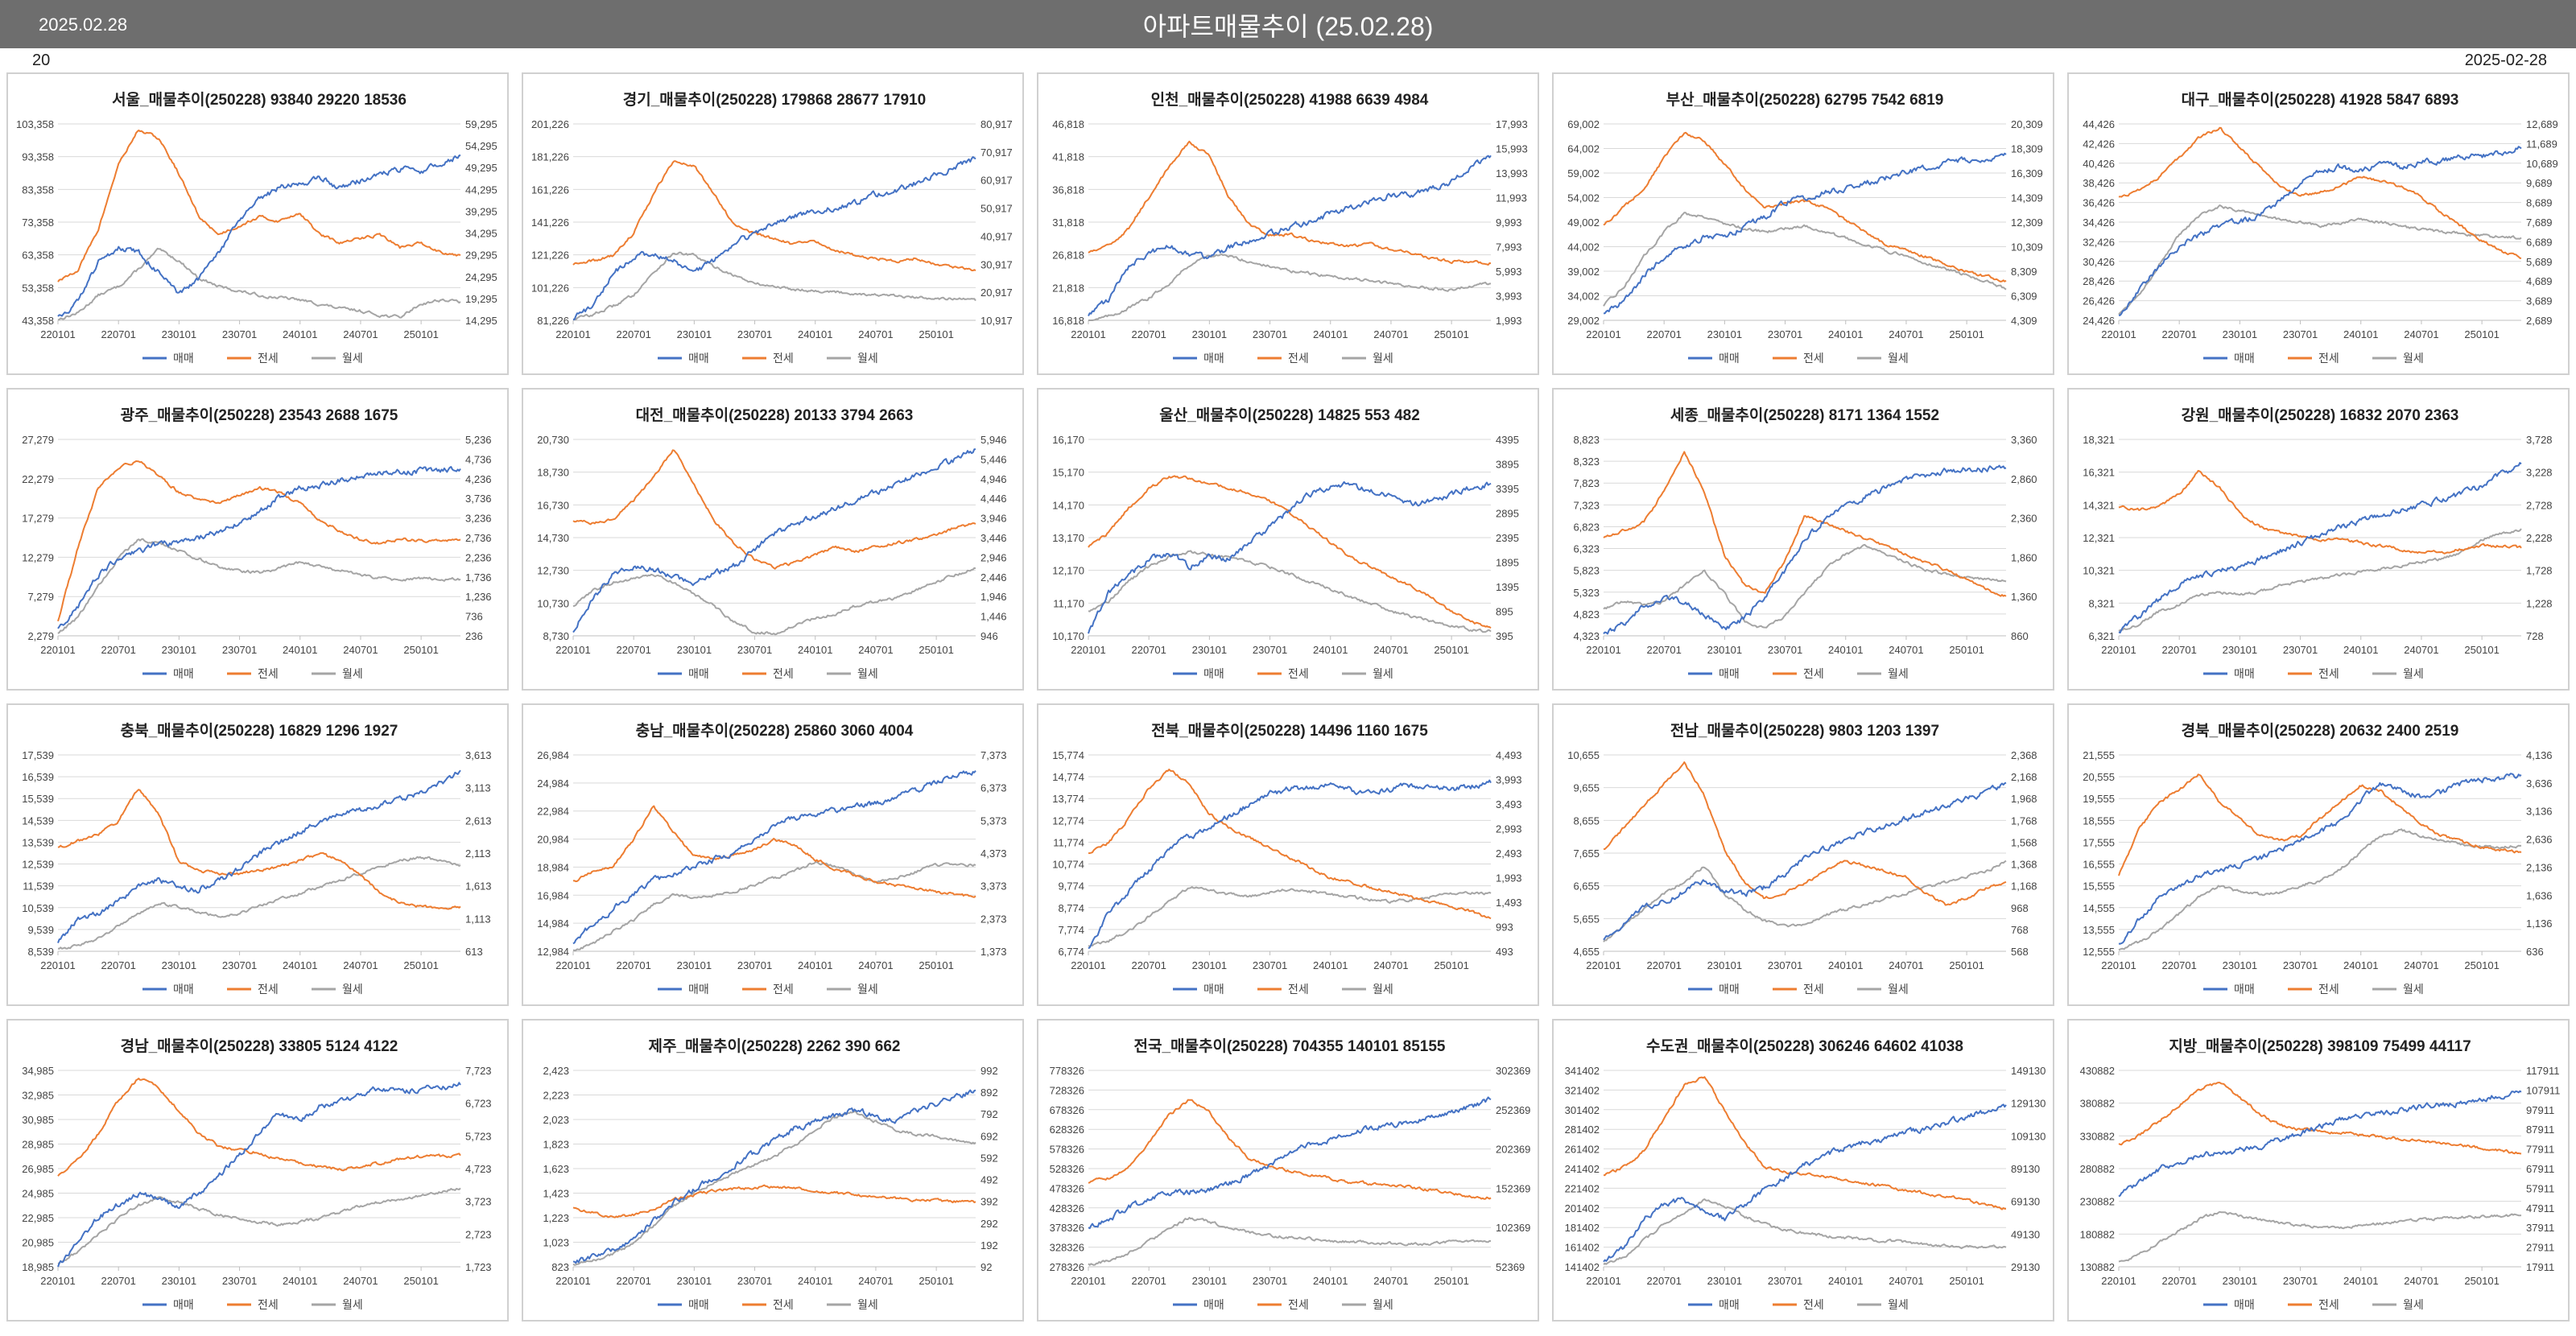 The height and width of the screenshot is (1336, 2576). What do you see at coordinates (1509, 854) in the screenshot?
I see `y-right-tick-label: 2,493` at bounding box center [1509, 854].